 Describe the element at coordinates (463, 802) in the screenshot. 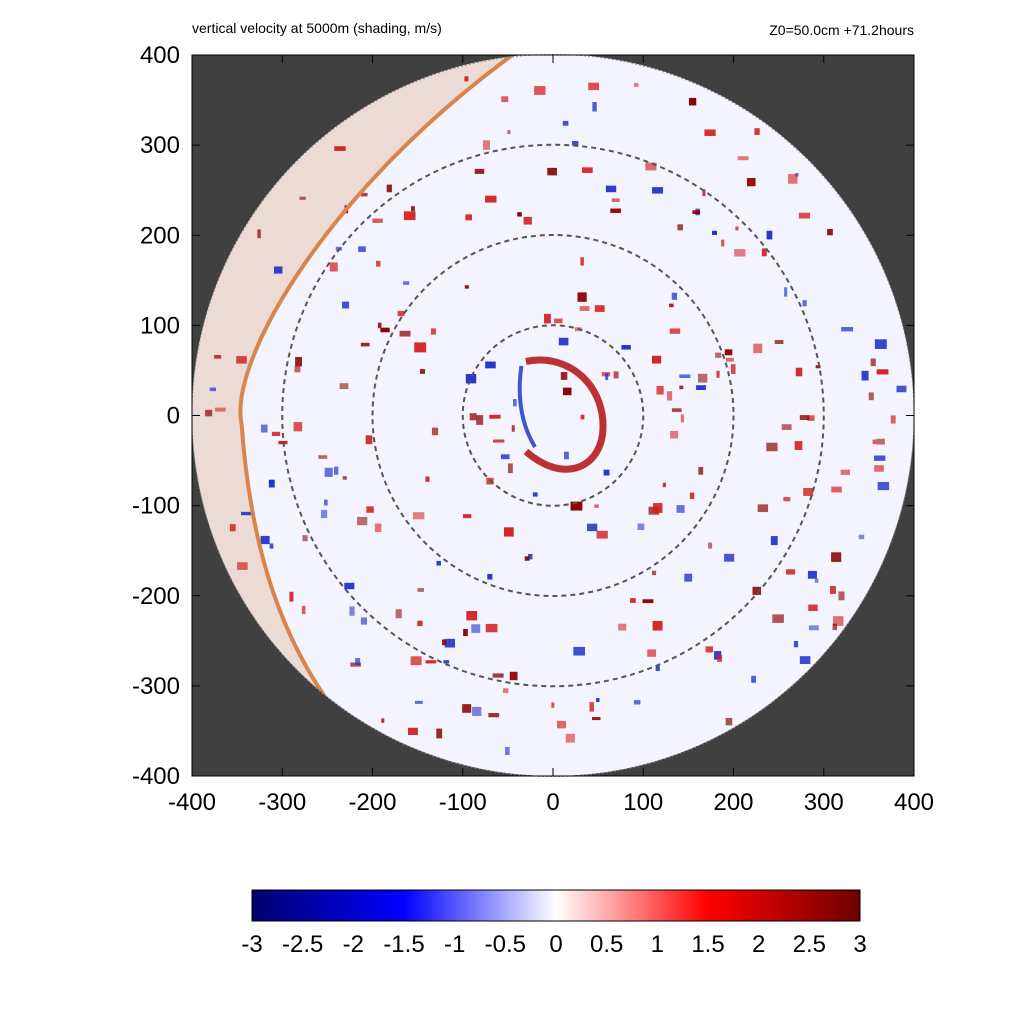

I see `x-tick-label: -100` at that location.